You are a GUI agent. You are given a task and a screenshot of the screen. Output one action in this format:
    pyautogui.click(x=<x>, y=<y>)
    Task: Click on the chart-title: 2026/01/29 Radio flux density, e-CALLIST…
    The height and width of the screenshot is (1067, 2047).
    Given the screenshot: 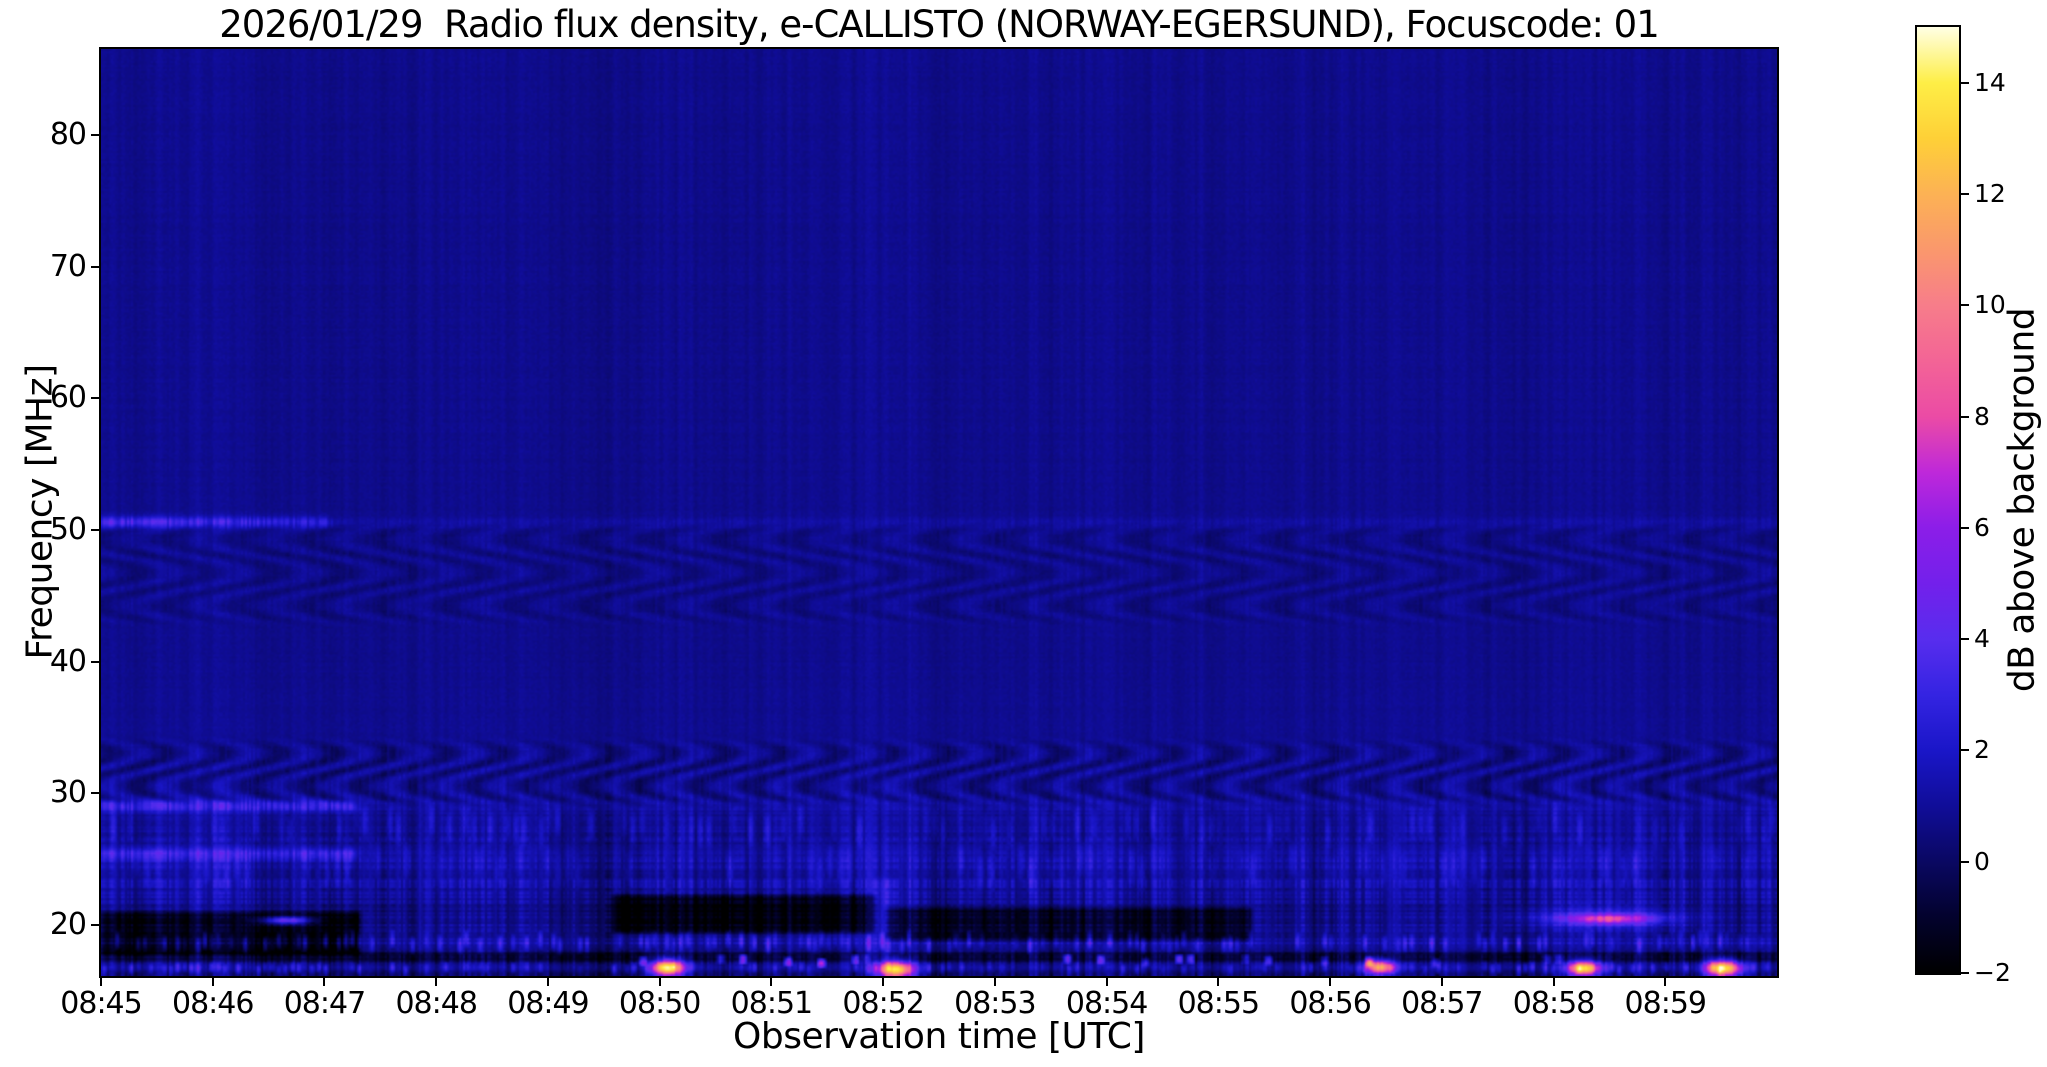 What is the action you would take?
    pyautogui.click(x=939, y=24)
    